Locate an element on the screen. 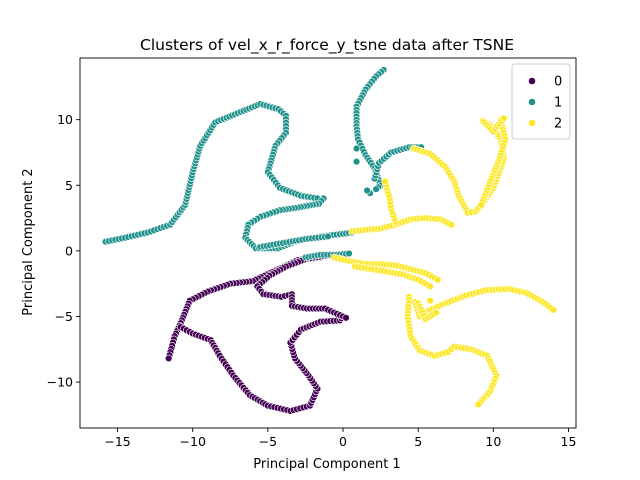 Image resolution: width=640 pixels, height=480 pixels. legend-label-0: 0 is located at coordinates (558, 82).